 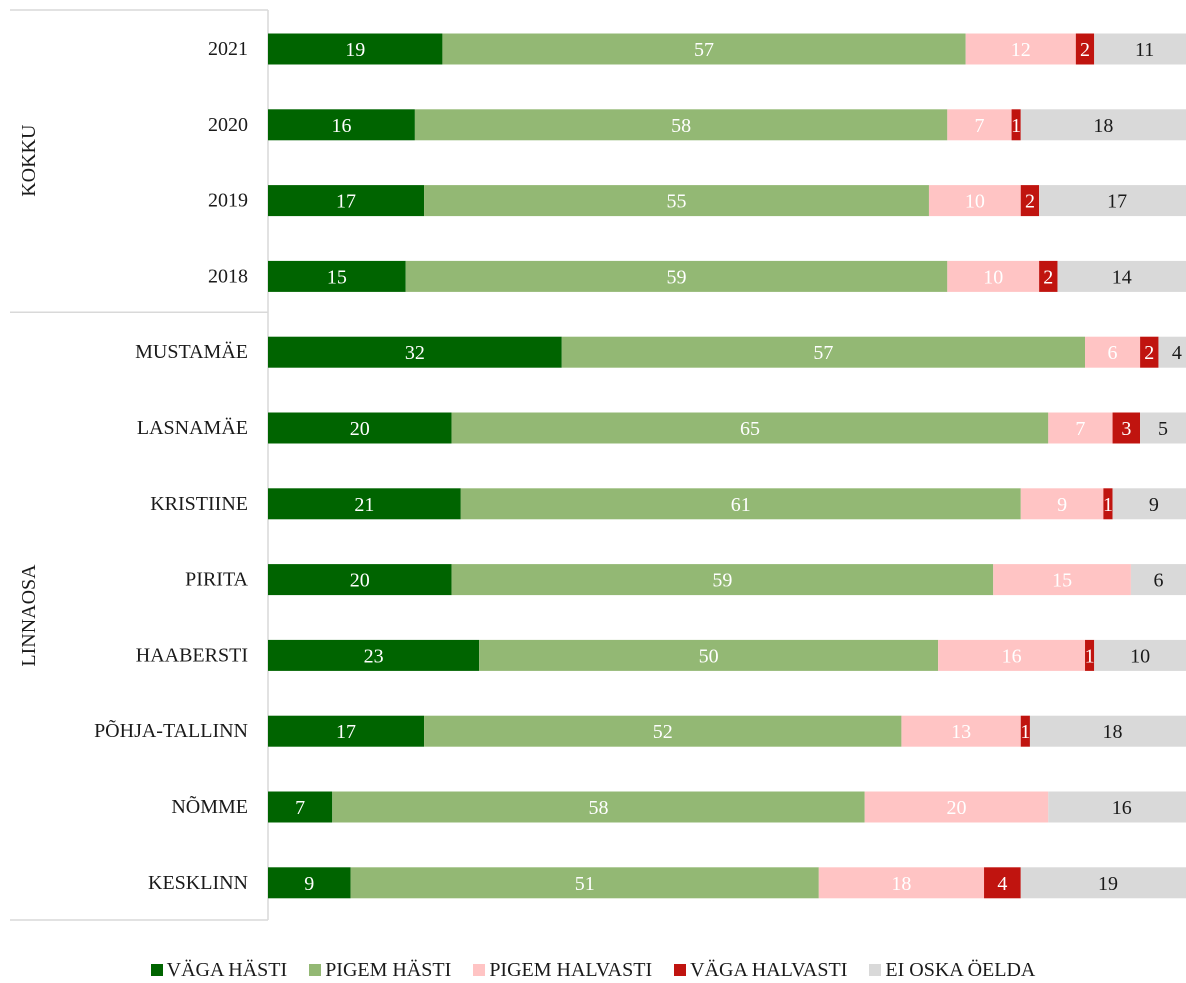 I want to click on legend-item: PIGEM HÄSTI, so click(x=380, y=970).